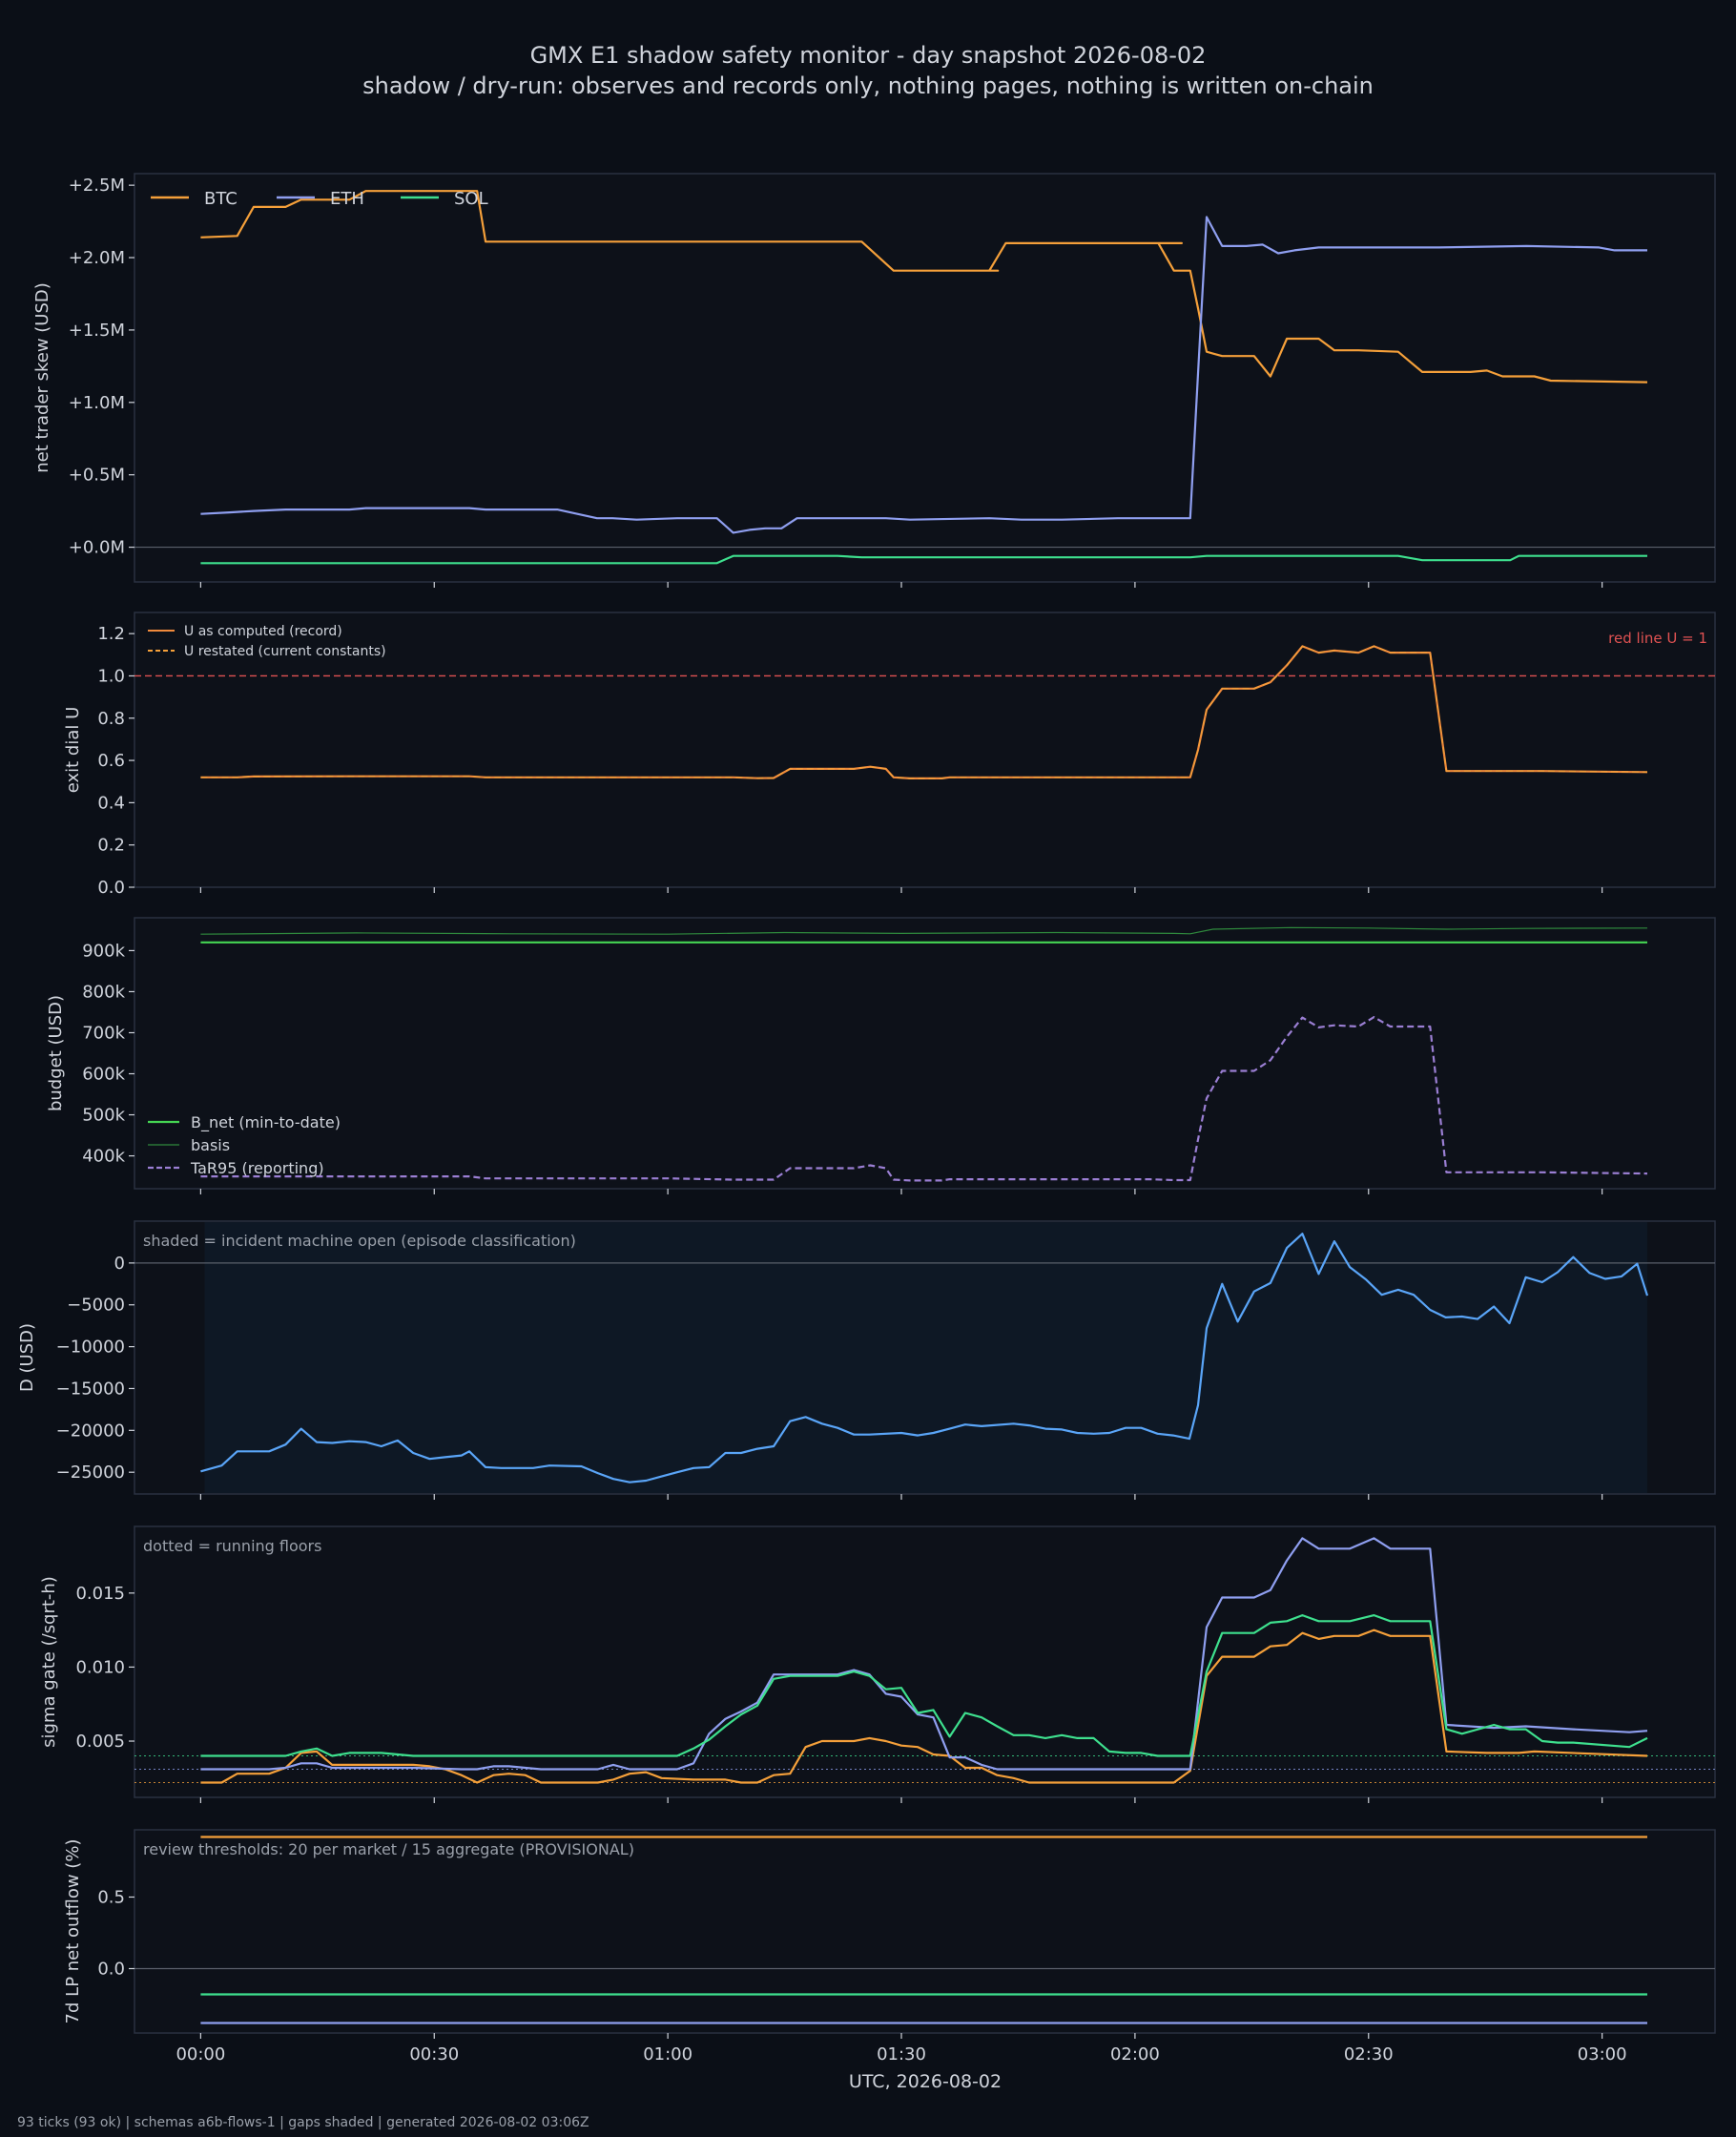 The width and height of the screenshot is (1736, 2137). Describe the element at coordinates (257, 1168) in the screenshot. I see `legend-label: TaR95 (reporting)` at that location.